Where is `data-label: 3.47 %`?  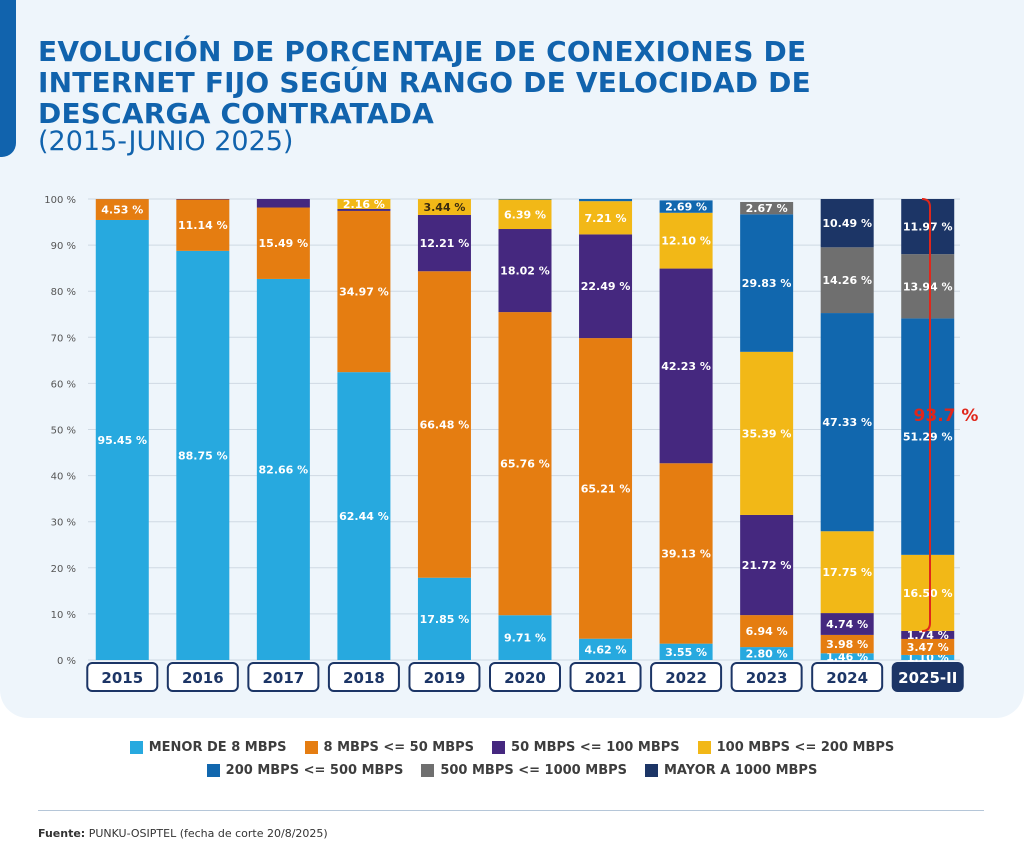 data-label: 3.47 % is located at coordinates (928, 647).